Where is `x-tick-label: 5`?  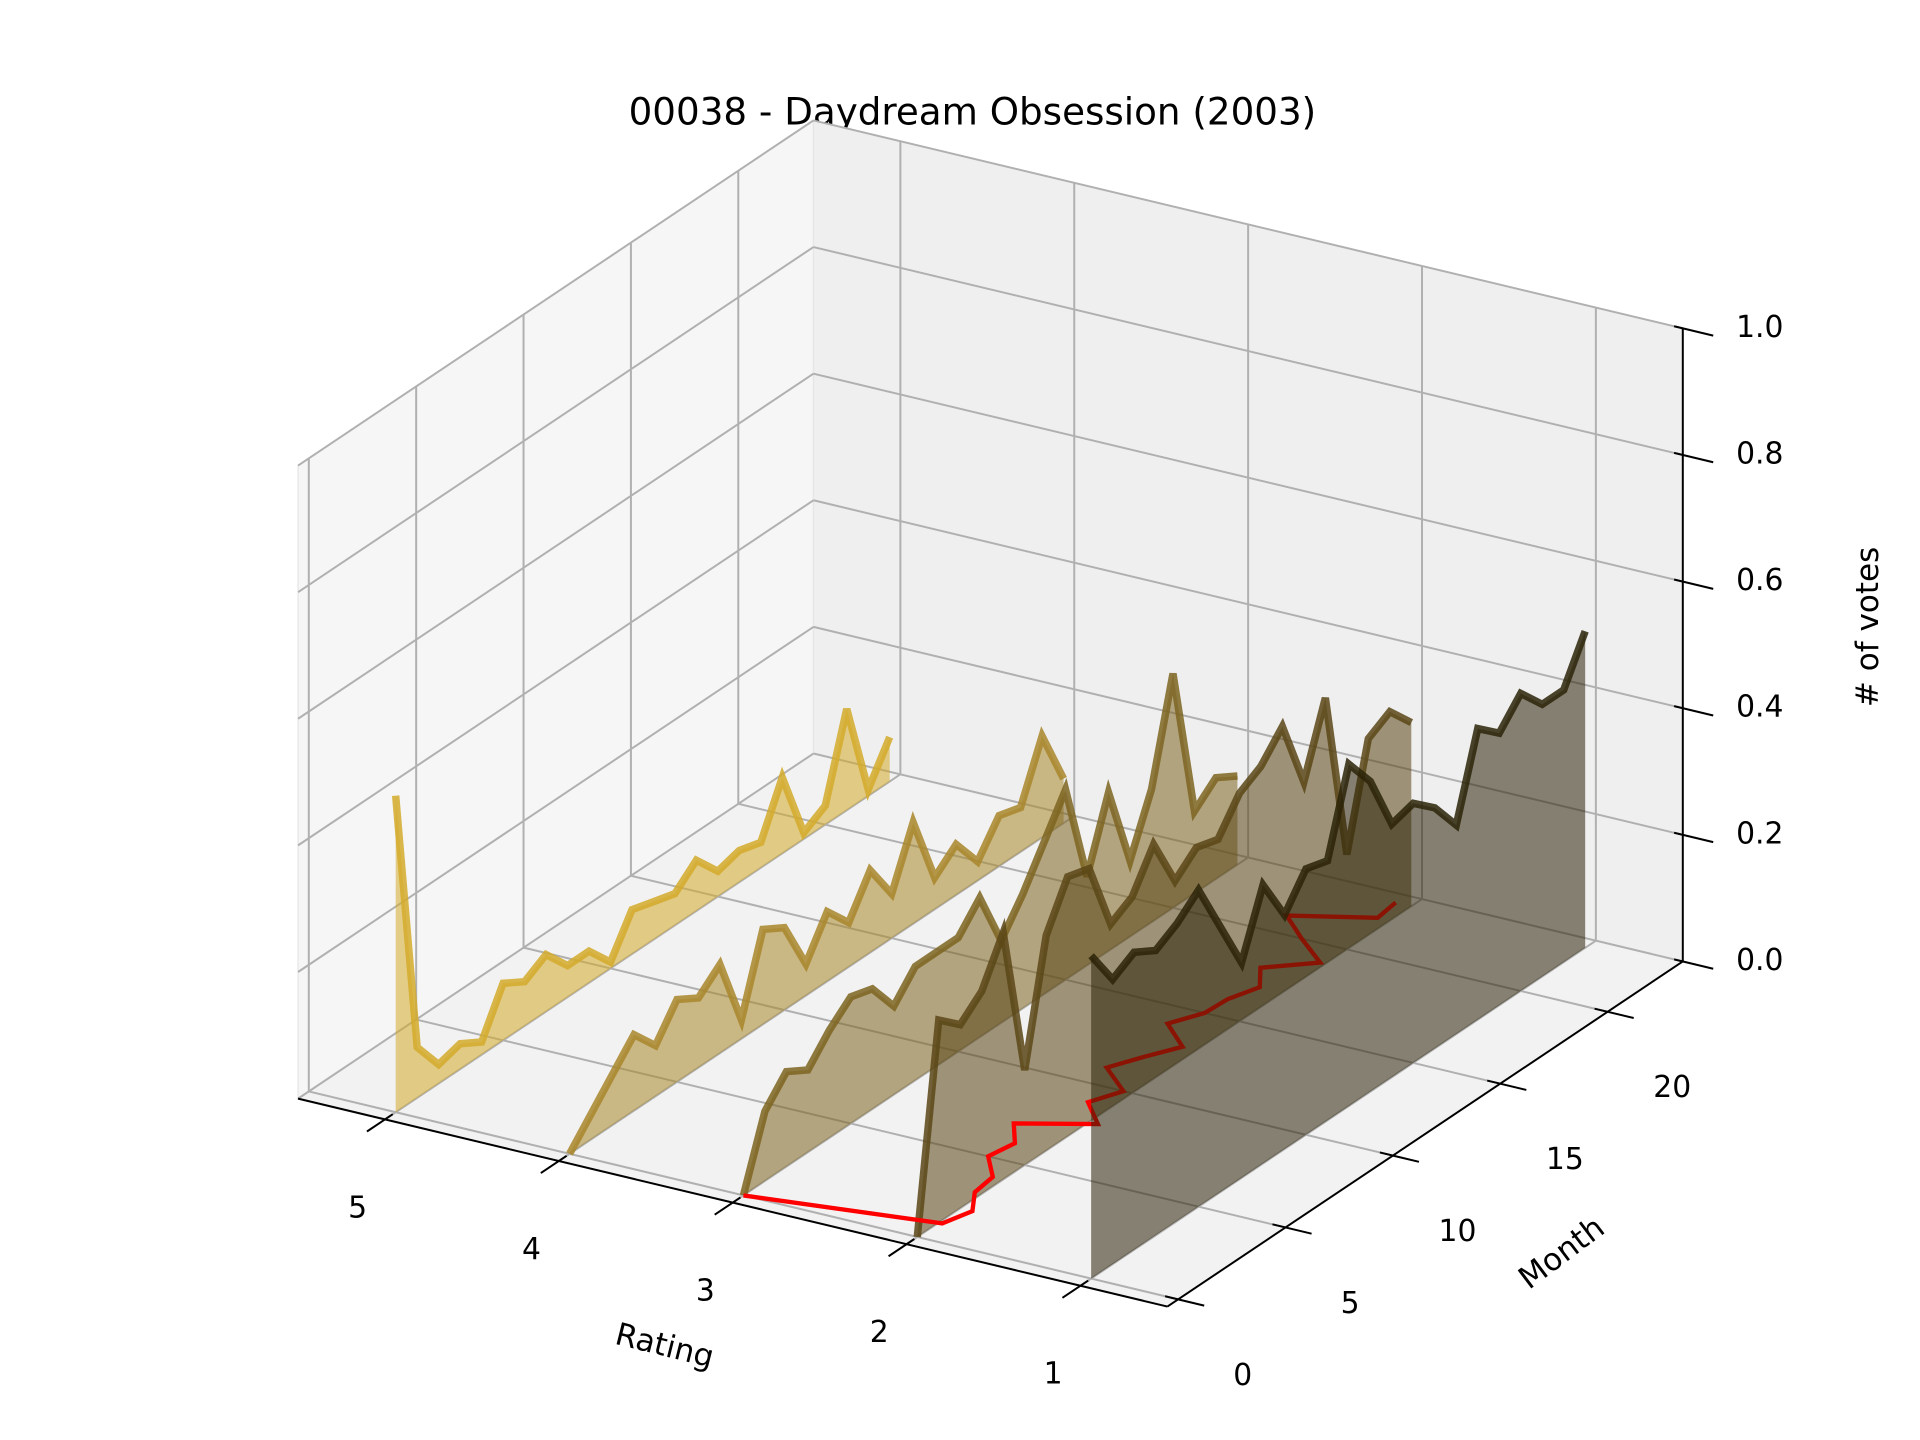
x-tick-label: 5 is located at coordinates (357, 1207).